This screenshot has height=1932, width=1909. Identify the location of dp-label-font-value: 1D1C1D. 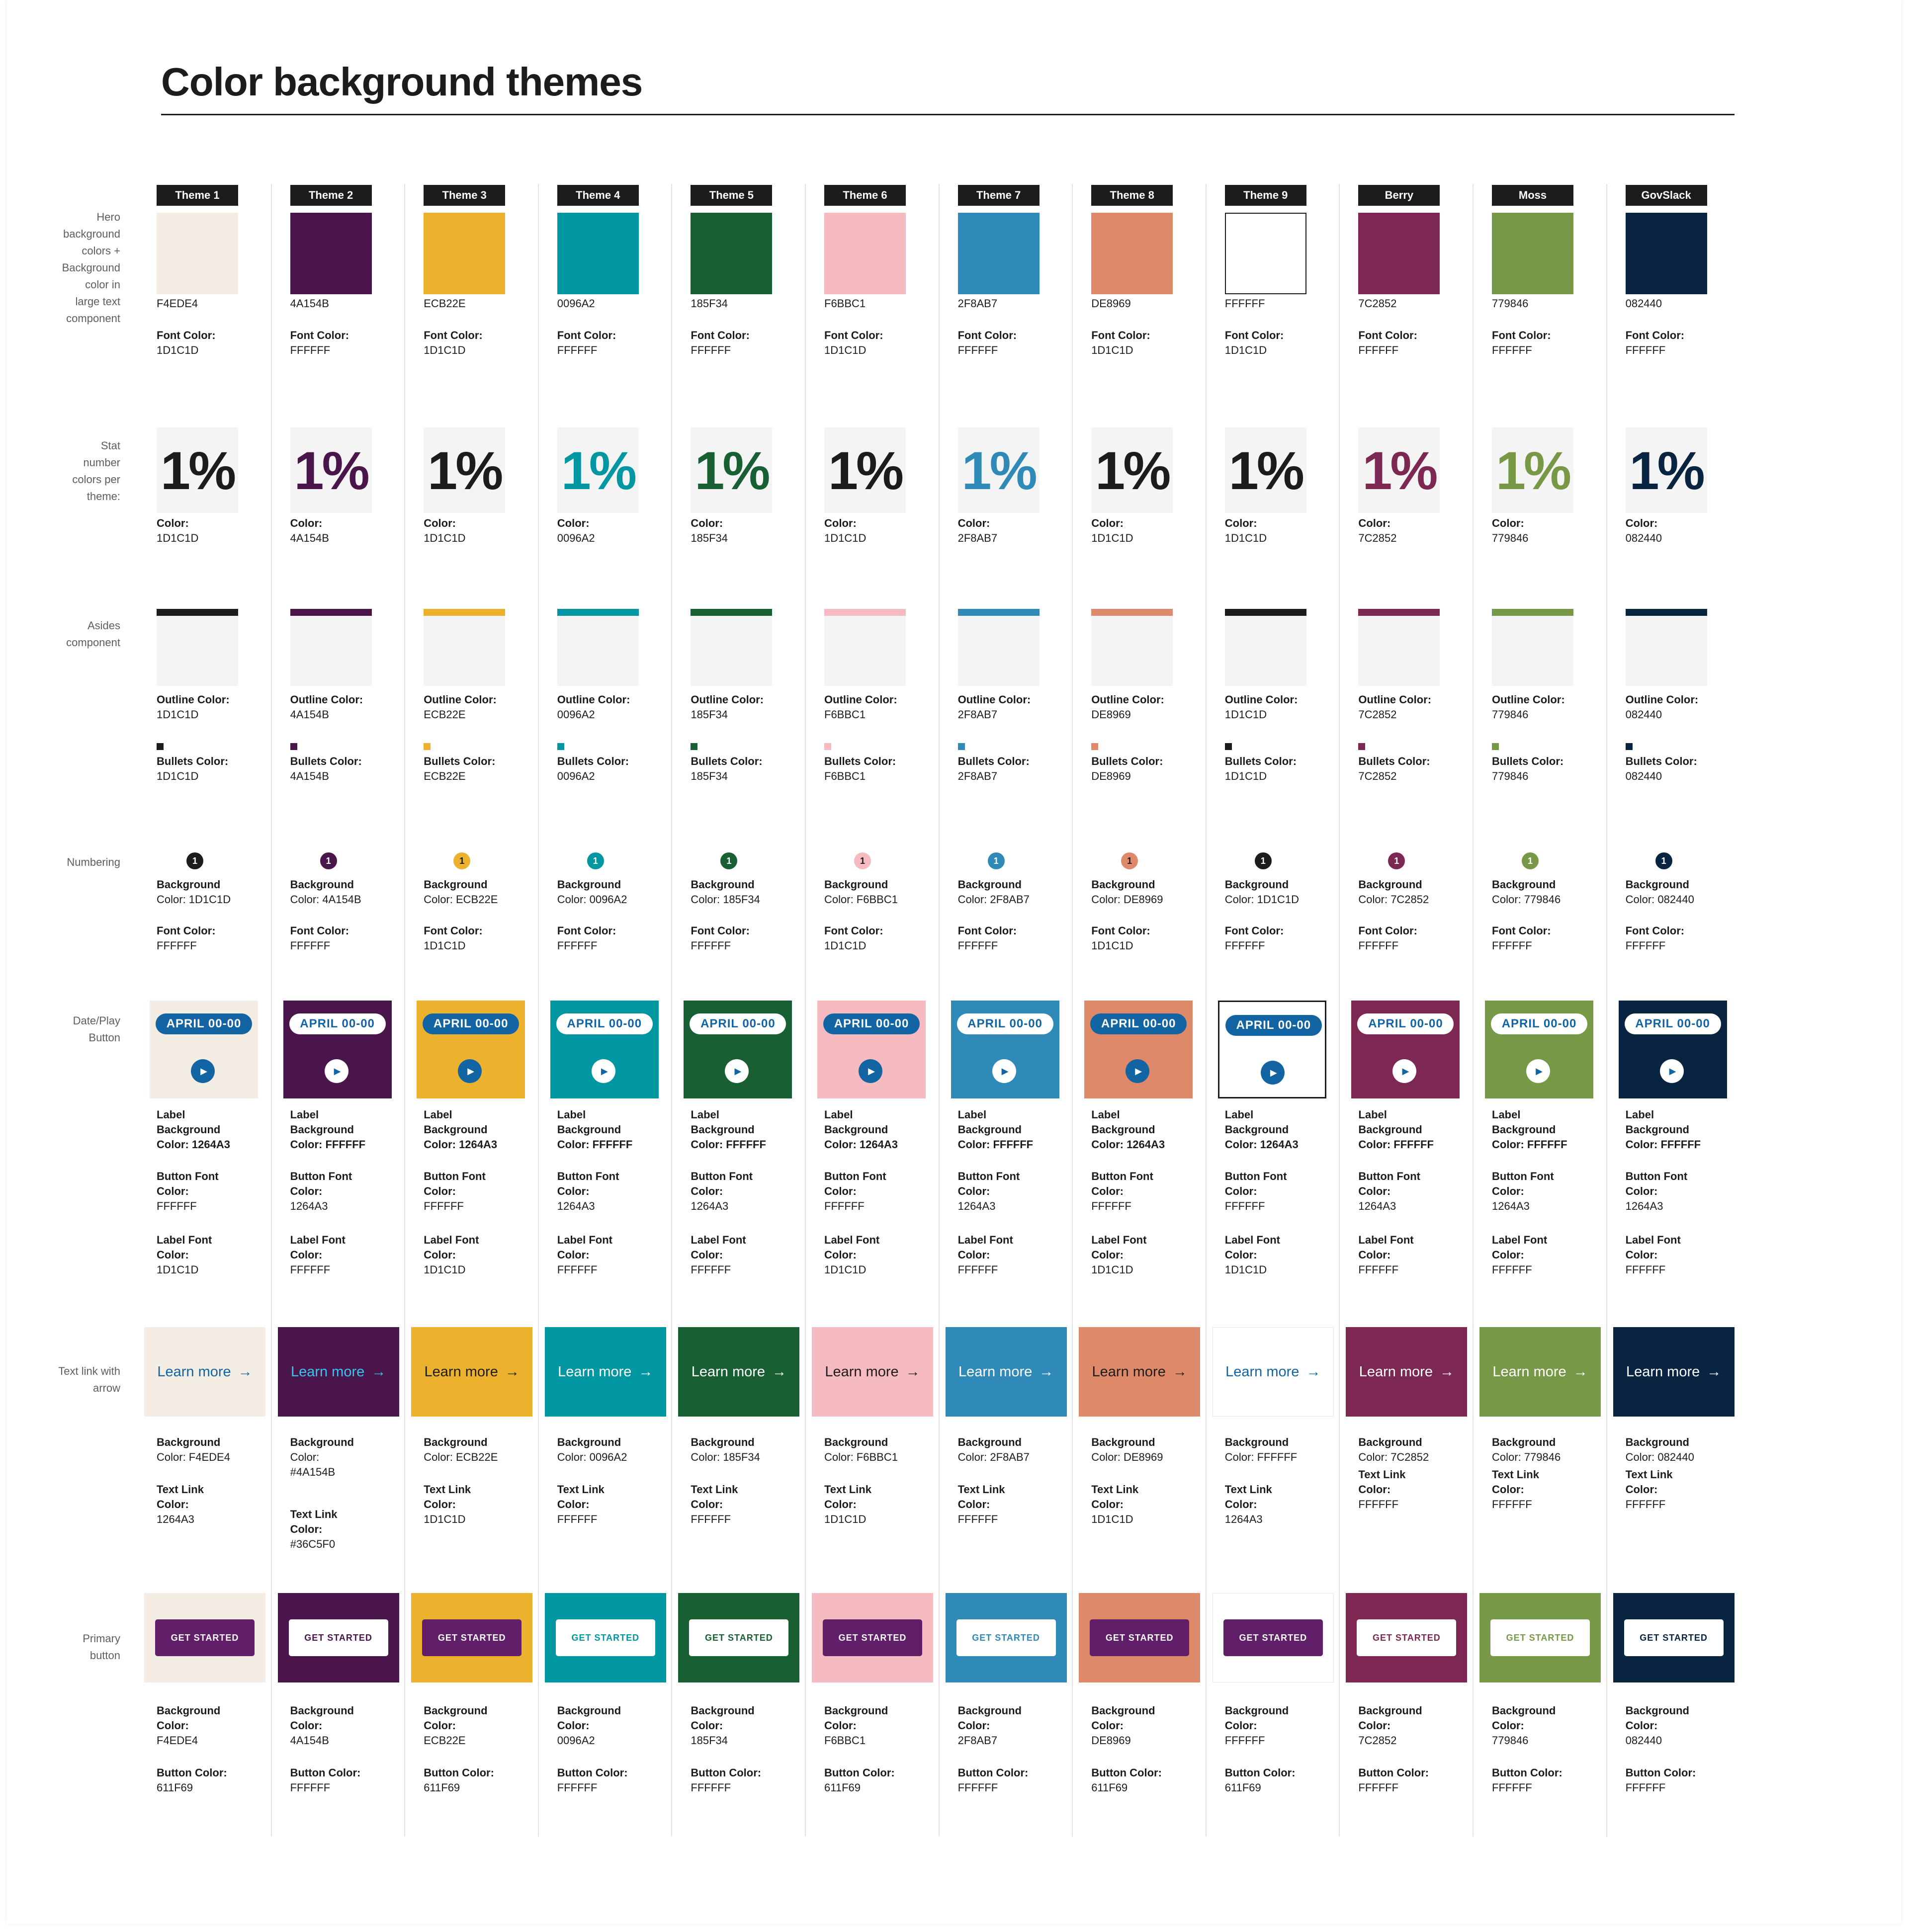
(845, 1269).